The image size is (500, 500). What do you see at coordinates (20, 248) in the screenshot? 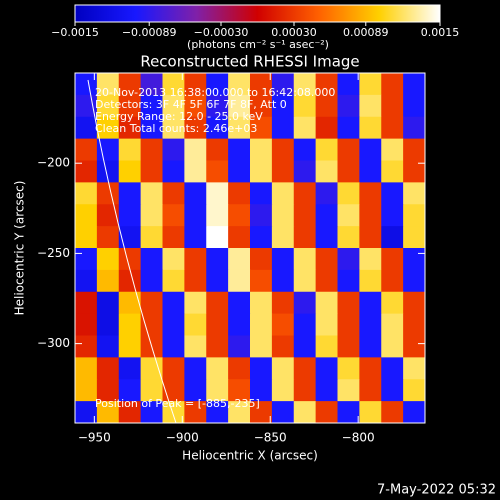
I see `y-axis-label: Heliocentric Y (arcsec)` at bounding box center [20, 248].